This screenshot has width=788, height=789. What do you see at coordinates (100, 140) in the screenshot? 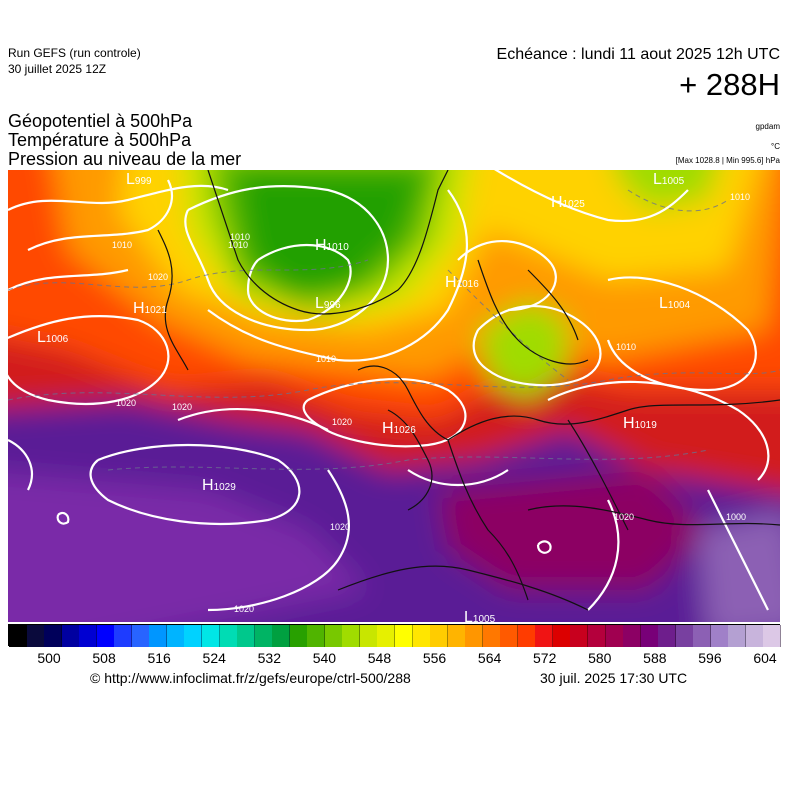
I see `layer-temperature: Température à 500hPa` at bounding box center [100, 140].